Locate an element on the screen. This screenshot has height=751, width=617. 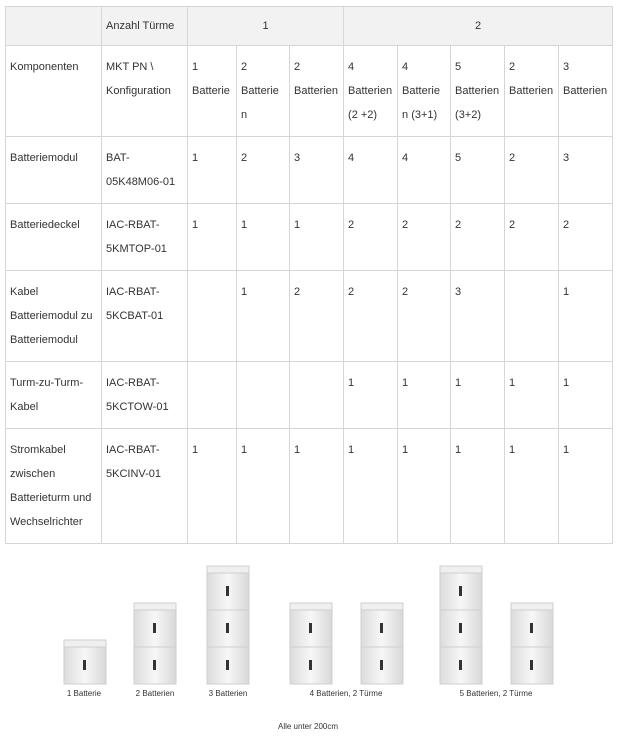
header-label: Anzahl Türme is located at coordinates (144, 26).